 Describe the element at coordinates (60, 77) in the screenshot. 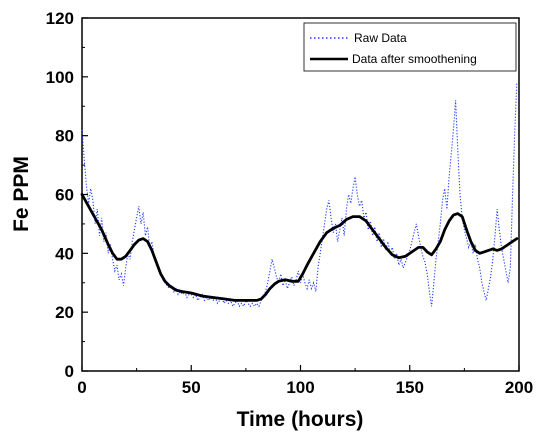

I see `y-tick-label: 100` at that location.